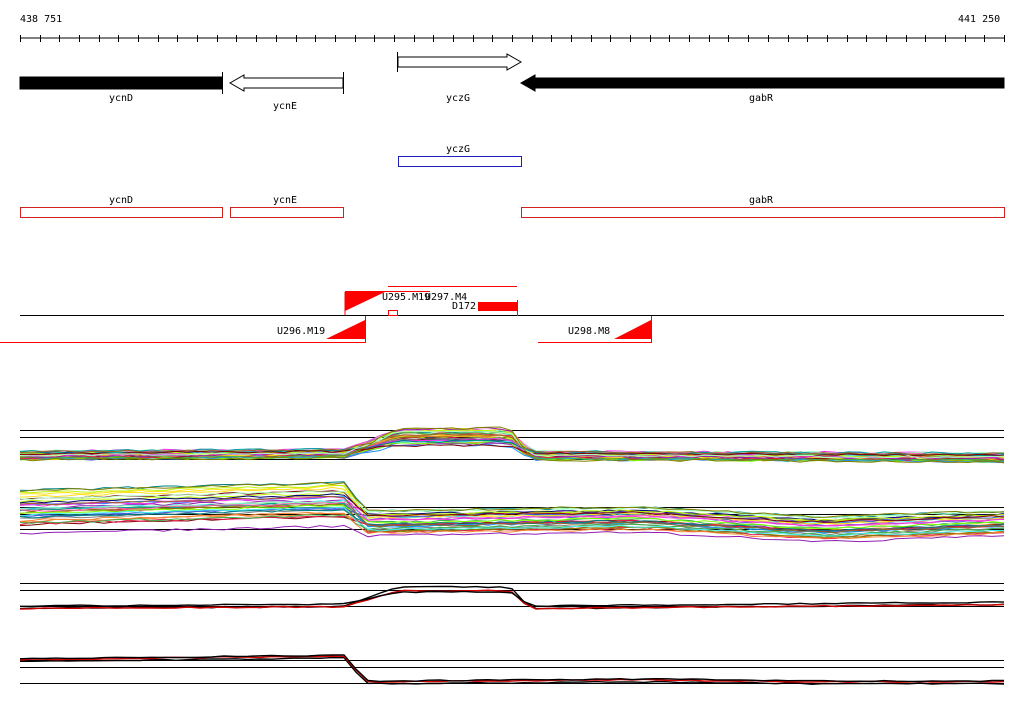  What do you see at coordinates (512, 187) in the screenshot?
I see `annotation-track` at bounding box center [512, 187].